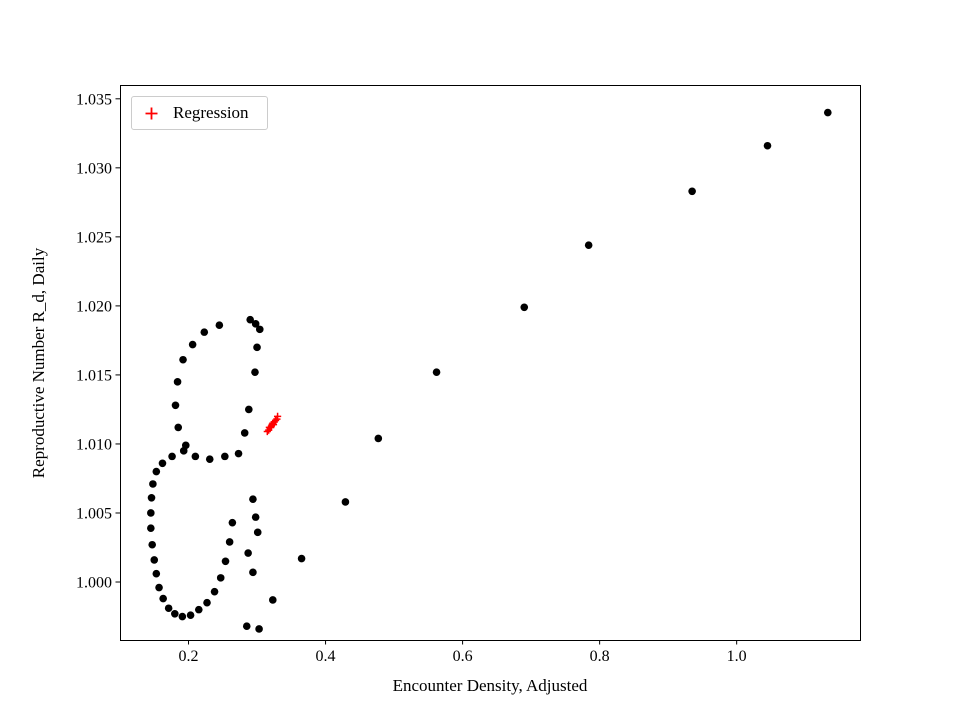 This screenshot has width=960, height=720. What do you see at coordinates (94, 513) in the screenshot?
I see `y-tick-label: 1.005` at bounding box center [94, 513].